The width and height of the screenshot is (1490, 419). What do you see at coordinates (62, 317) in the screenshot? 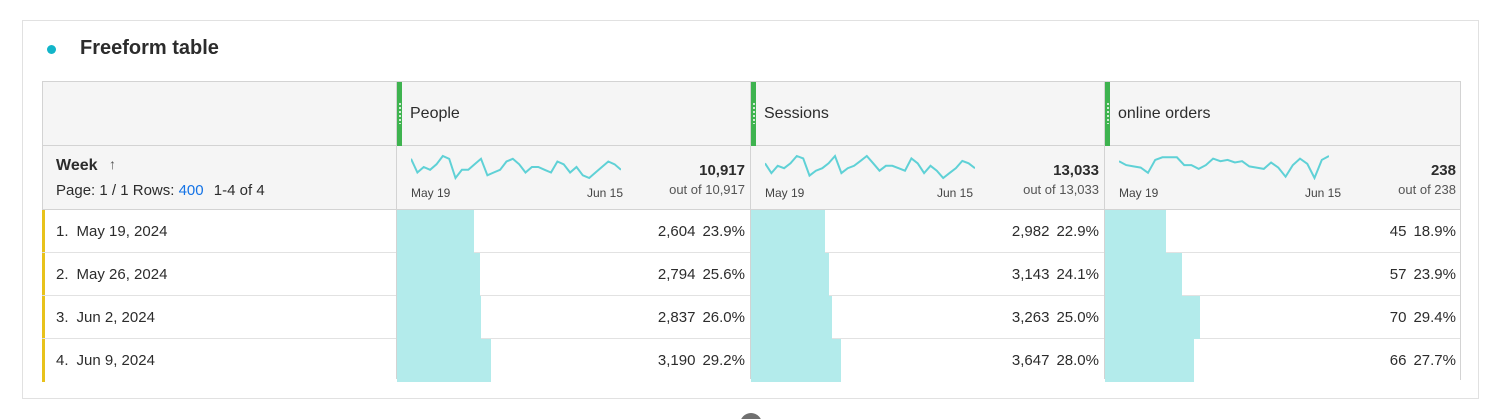
I see `row-number: 3.` at bounding box center [62, 317].